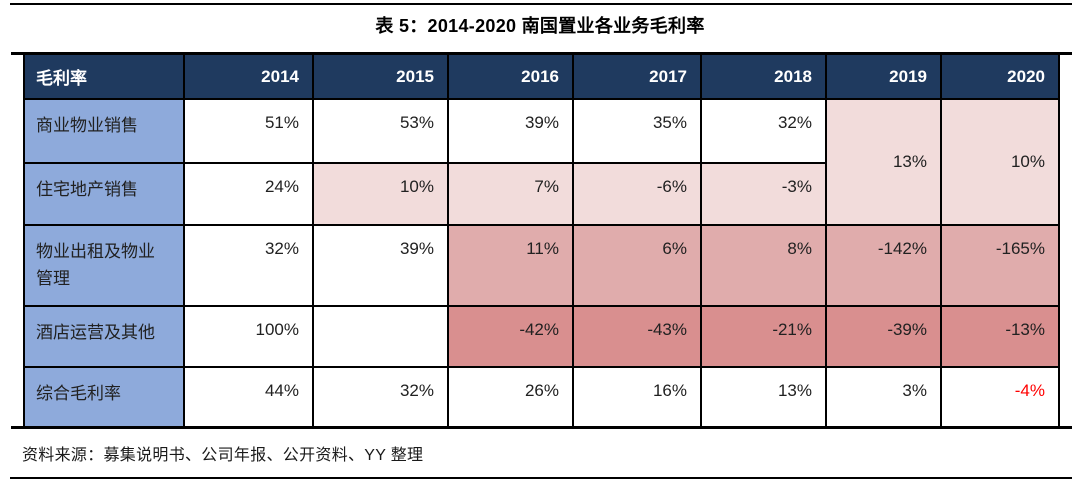 Image resolution: width=1080 pixels, height=486 pixels. I want to click on row-label: 商业物业销售, so click(104, 131).